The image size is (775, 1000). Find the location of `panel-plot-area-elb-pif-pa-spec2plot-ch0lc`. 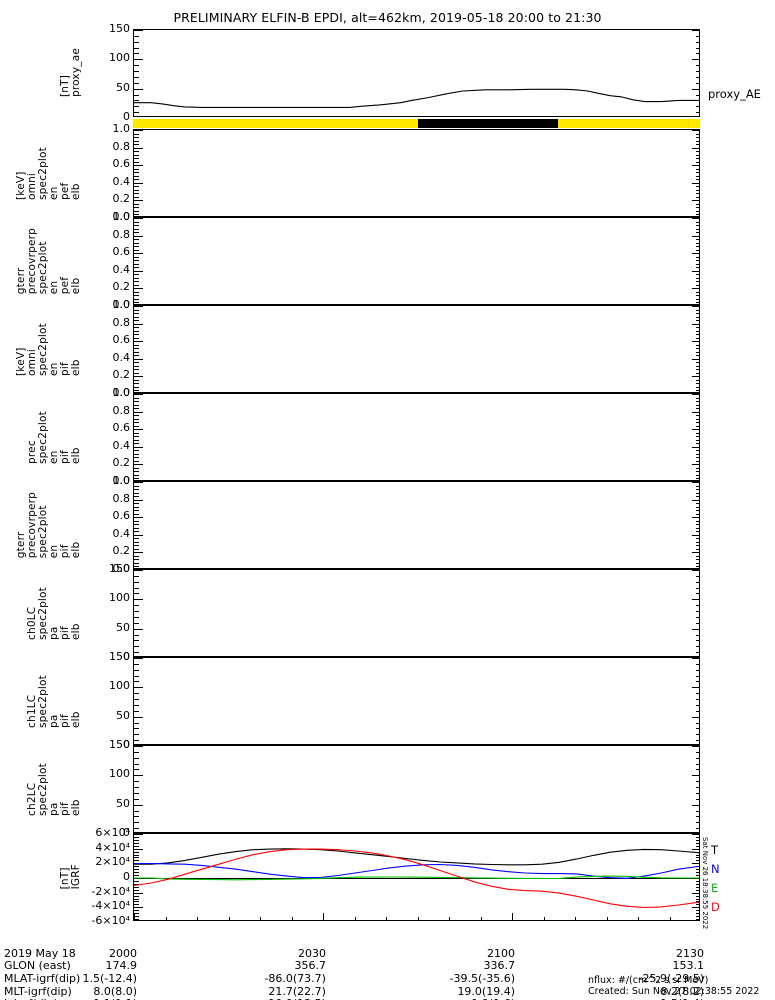

panel-plot-area-elb-pif-pa-spec2plot-ch0lc is located at coordinates (416, 613).